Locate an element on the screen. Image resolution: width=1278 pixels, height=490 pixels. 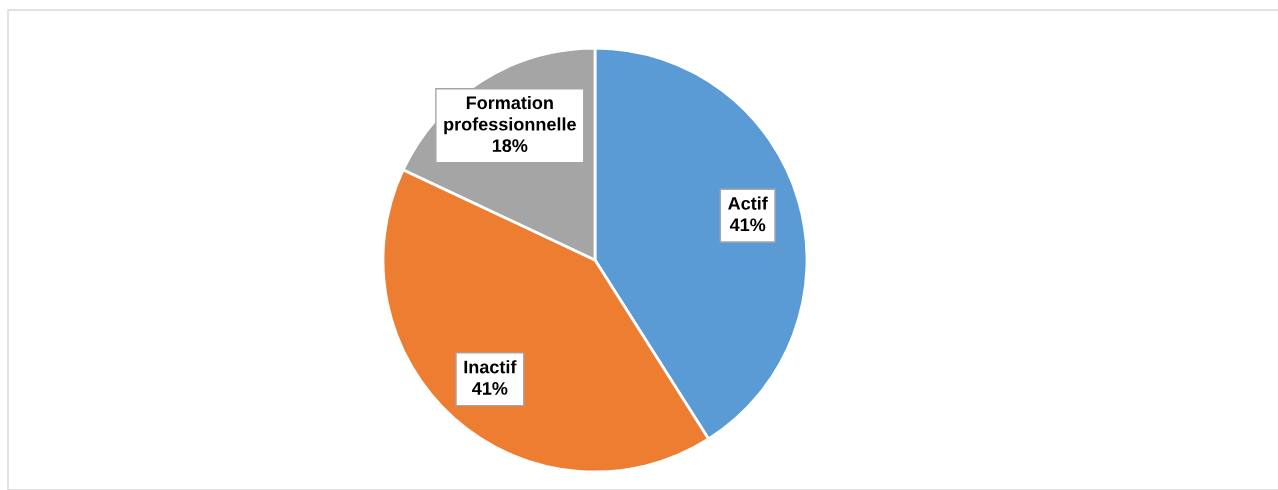
slice-label: Formation professionnelle is located at coordinates (510, 115).